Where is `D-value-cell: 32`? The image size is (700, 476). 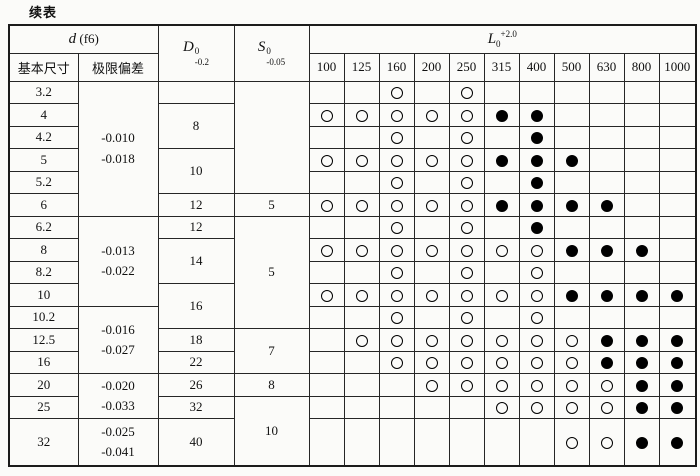
D-value-cell: 32 is located at coordinates (196, 407).